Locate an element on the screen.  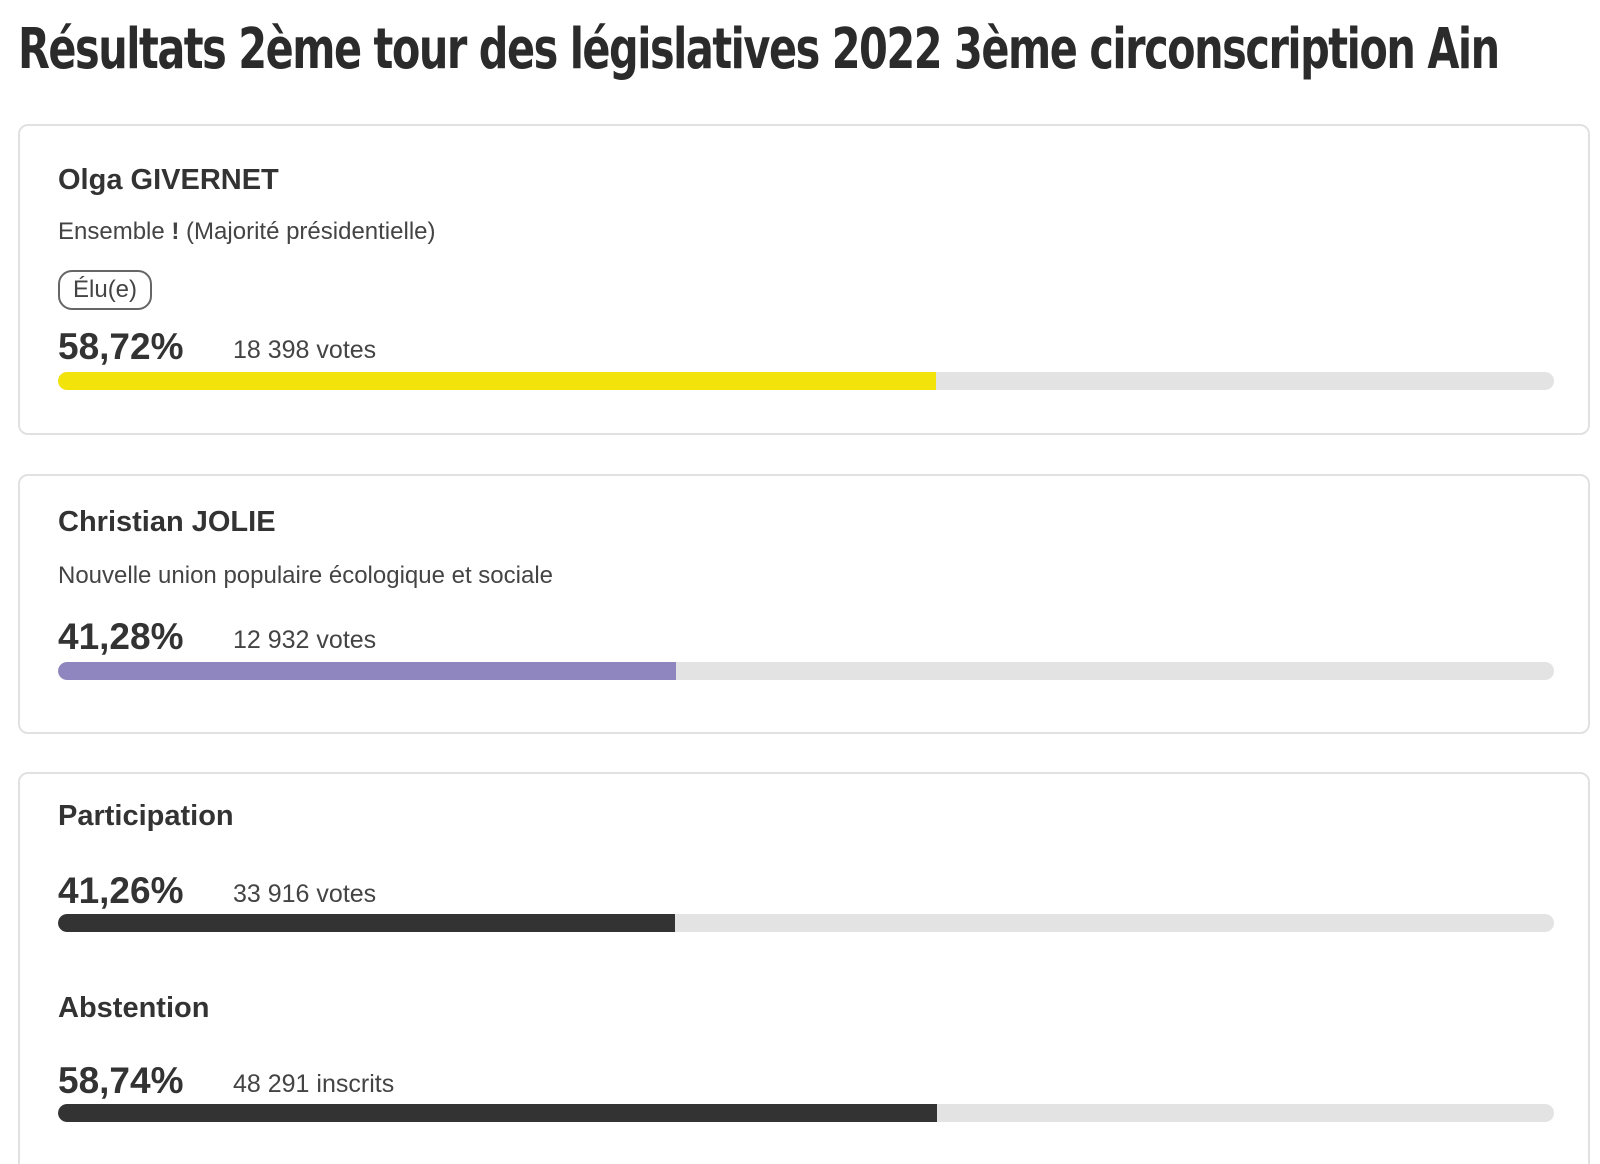
candidate-party: Ensemble ! (Majorité présidentielle) is located at coordinates (247, 232).